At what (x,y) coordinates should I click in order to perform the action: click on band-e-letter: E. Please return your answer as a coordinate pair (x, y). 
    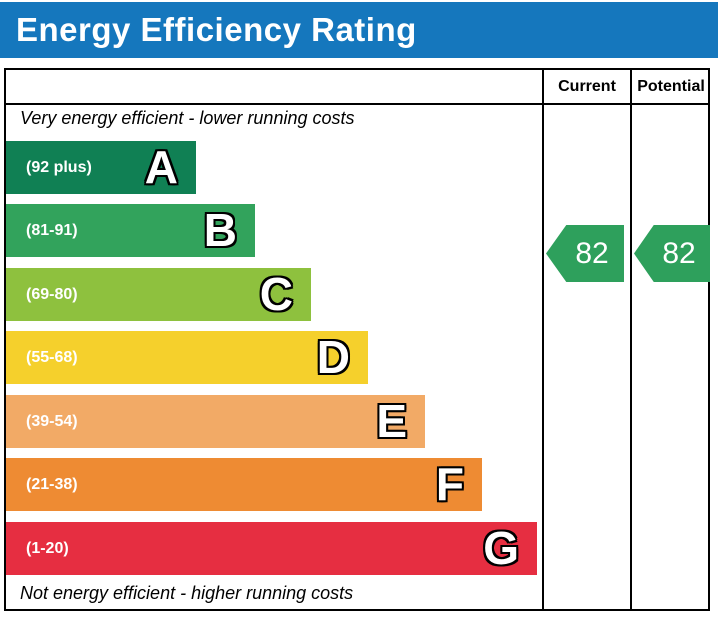
    Looking at the image, I should click on (391, 420).